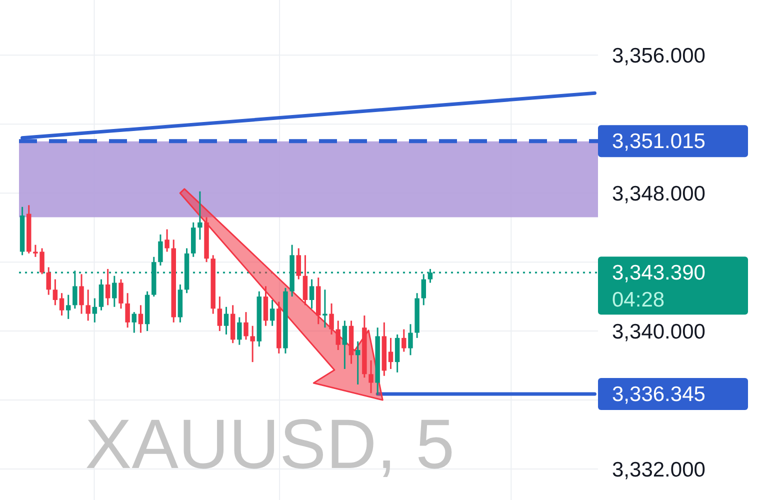 This screenshot has width=760, height=500. I want to click on text: XAUUSD, 5, so click(270, 444).